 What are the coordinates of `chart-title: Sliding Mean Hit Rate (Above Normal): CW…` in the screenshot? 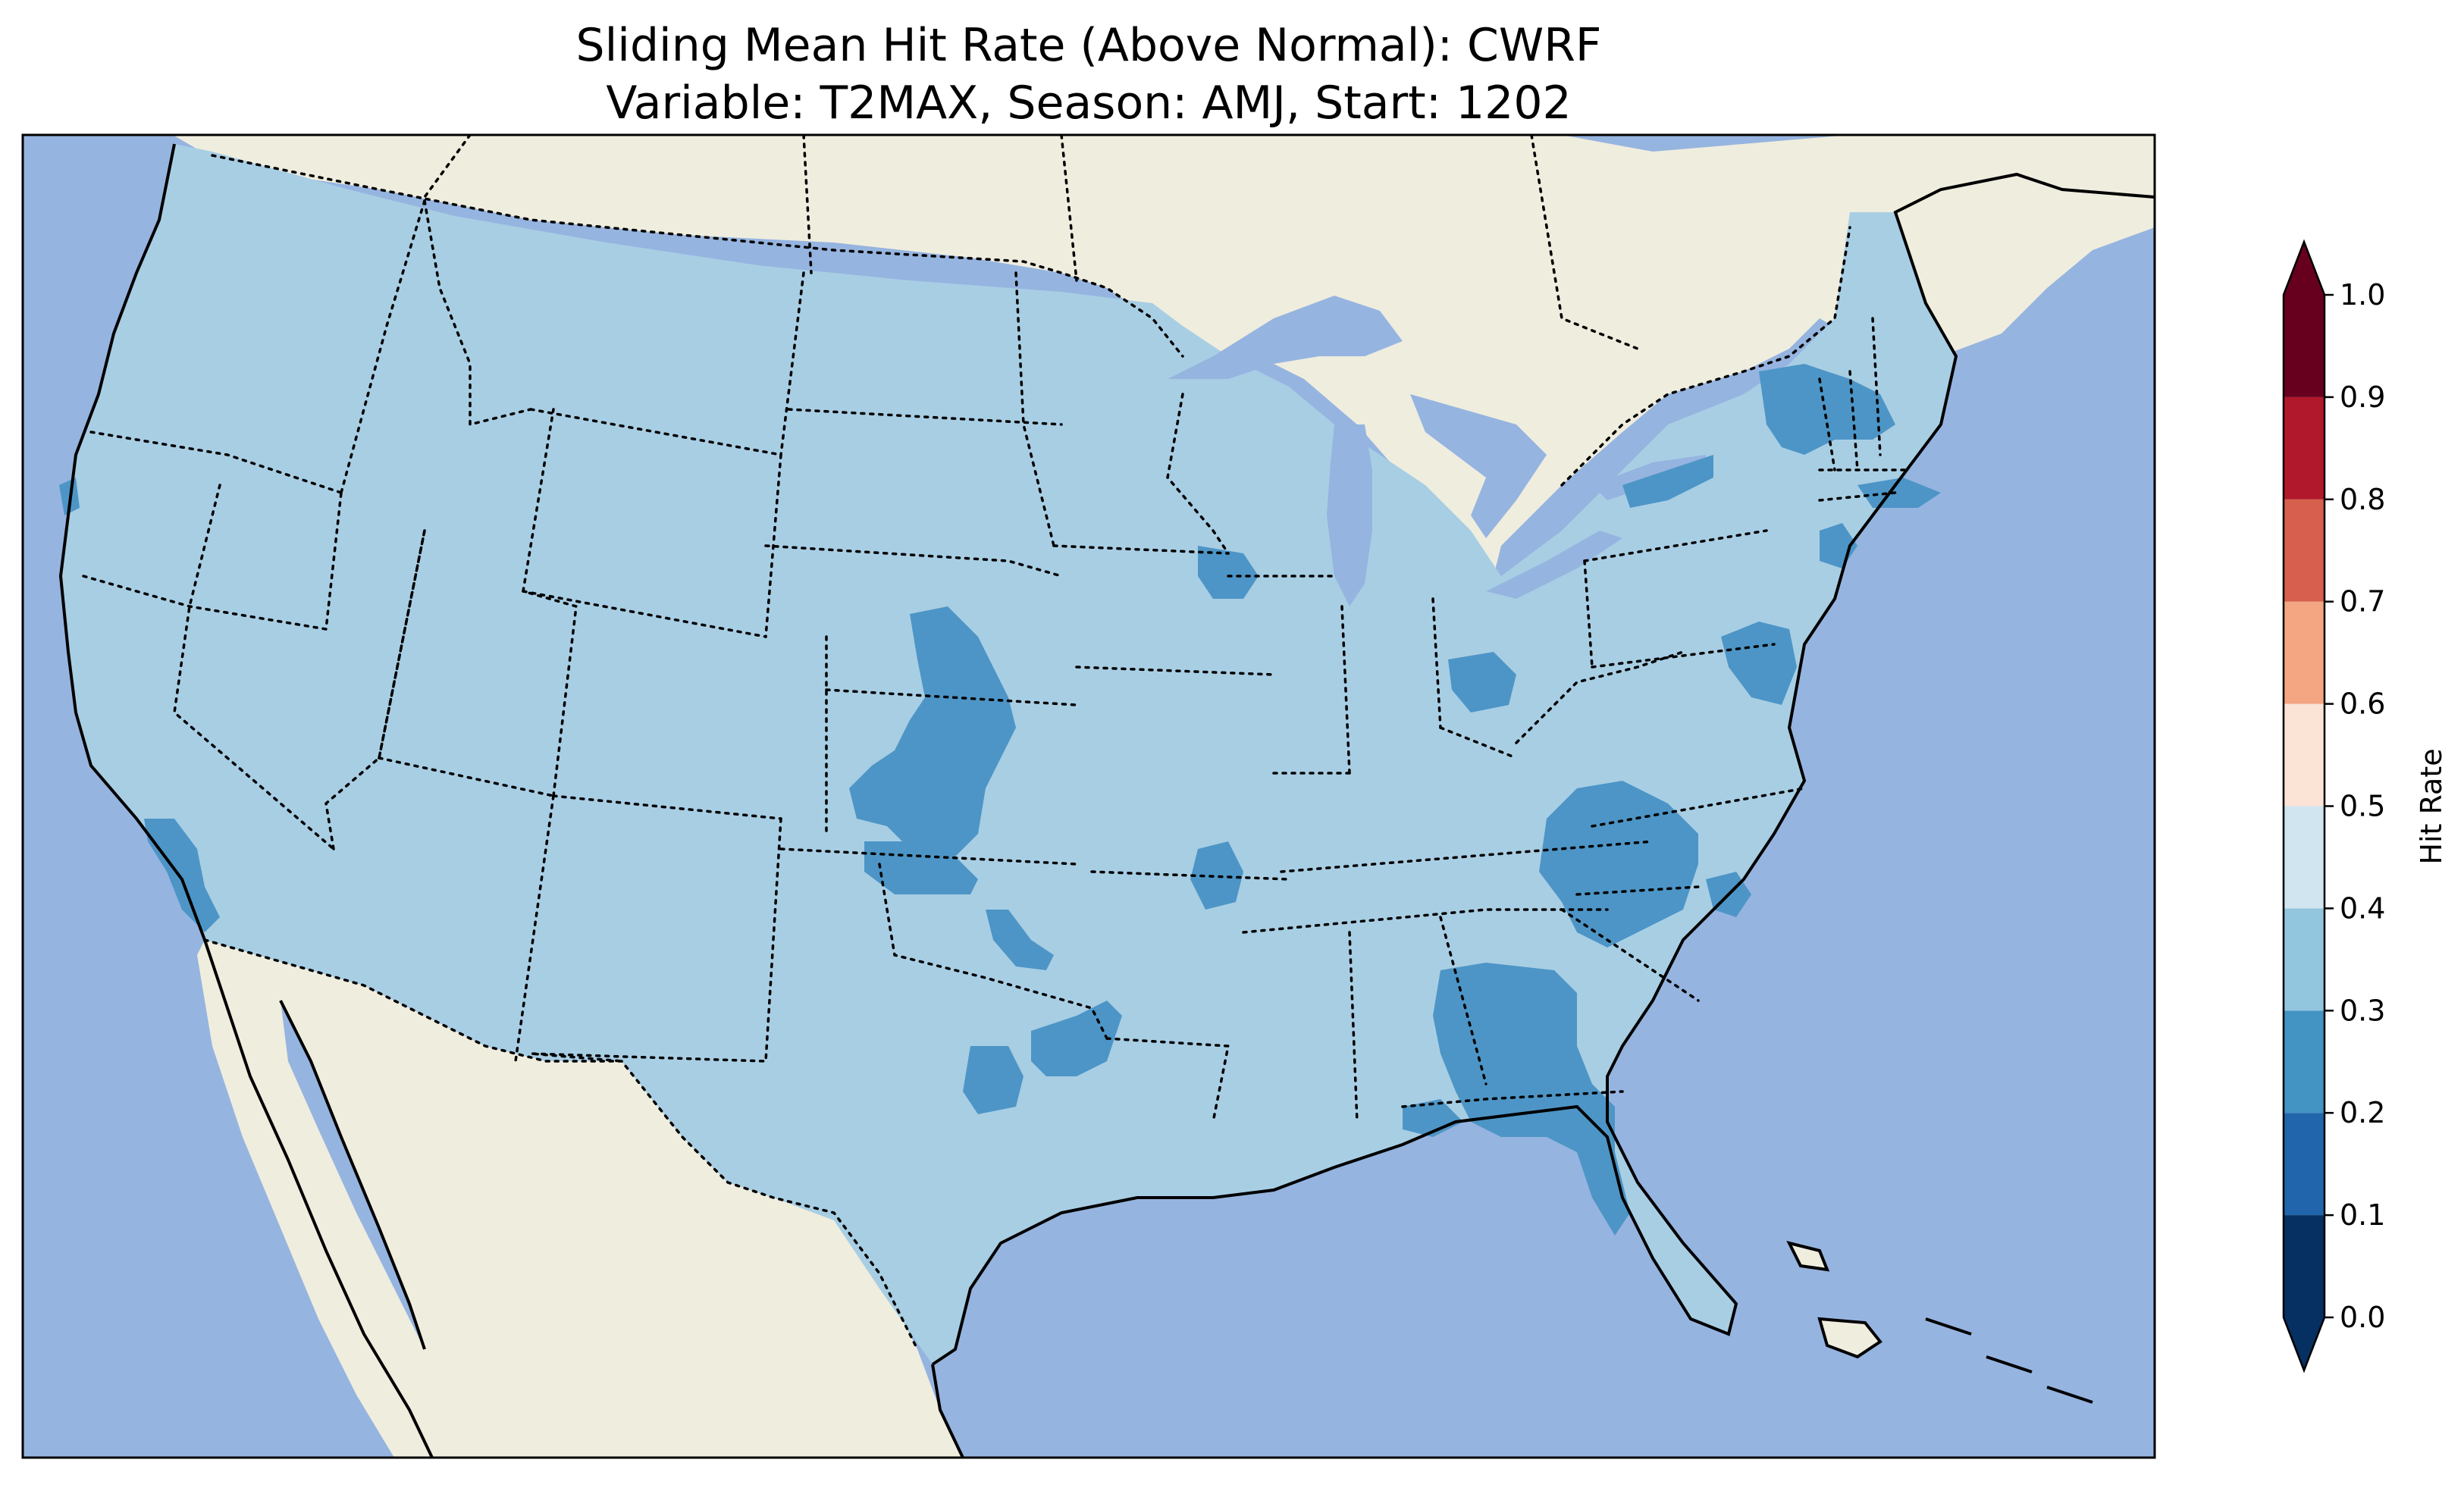 It's located at (1089, 45).